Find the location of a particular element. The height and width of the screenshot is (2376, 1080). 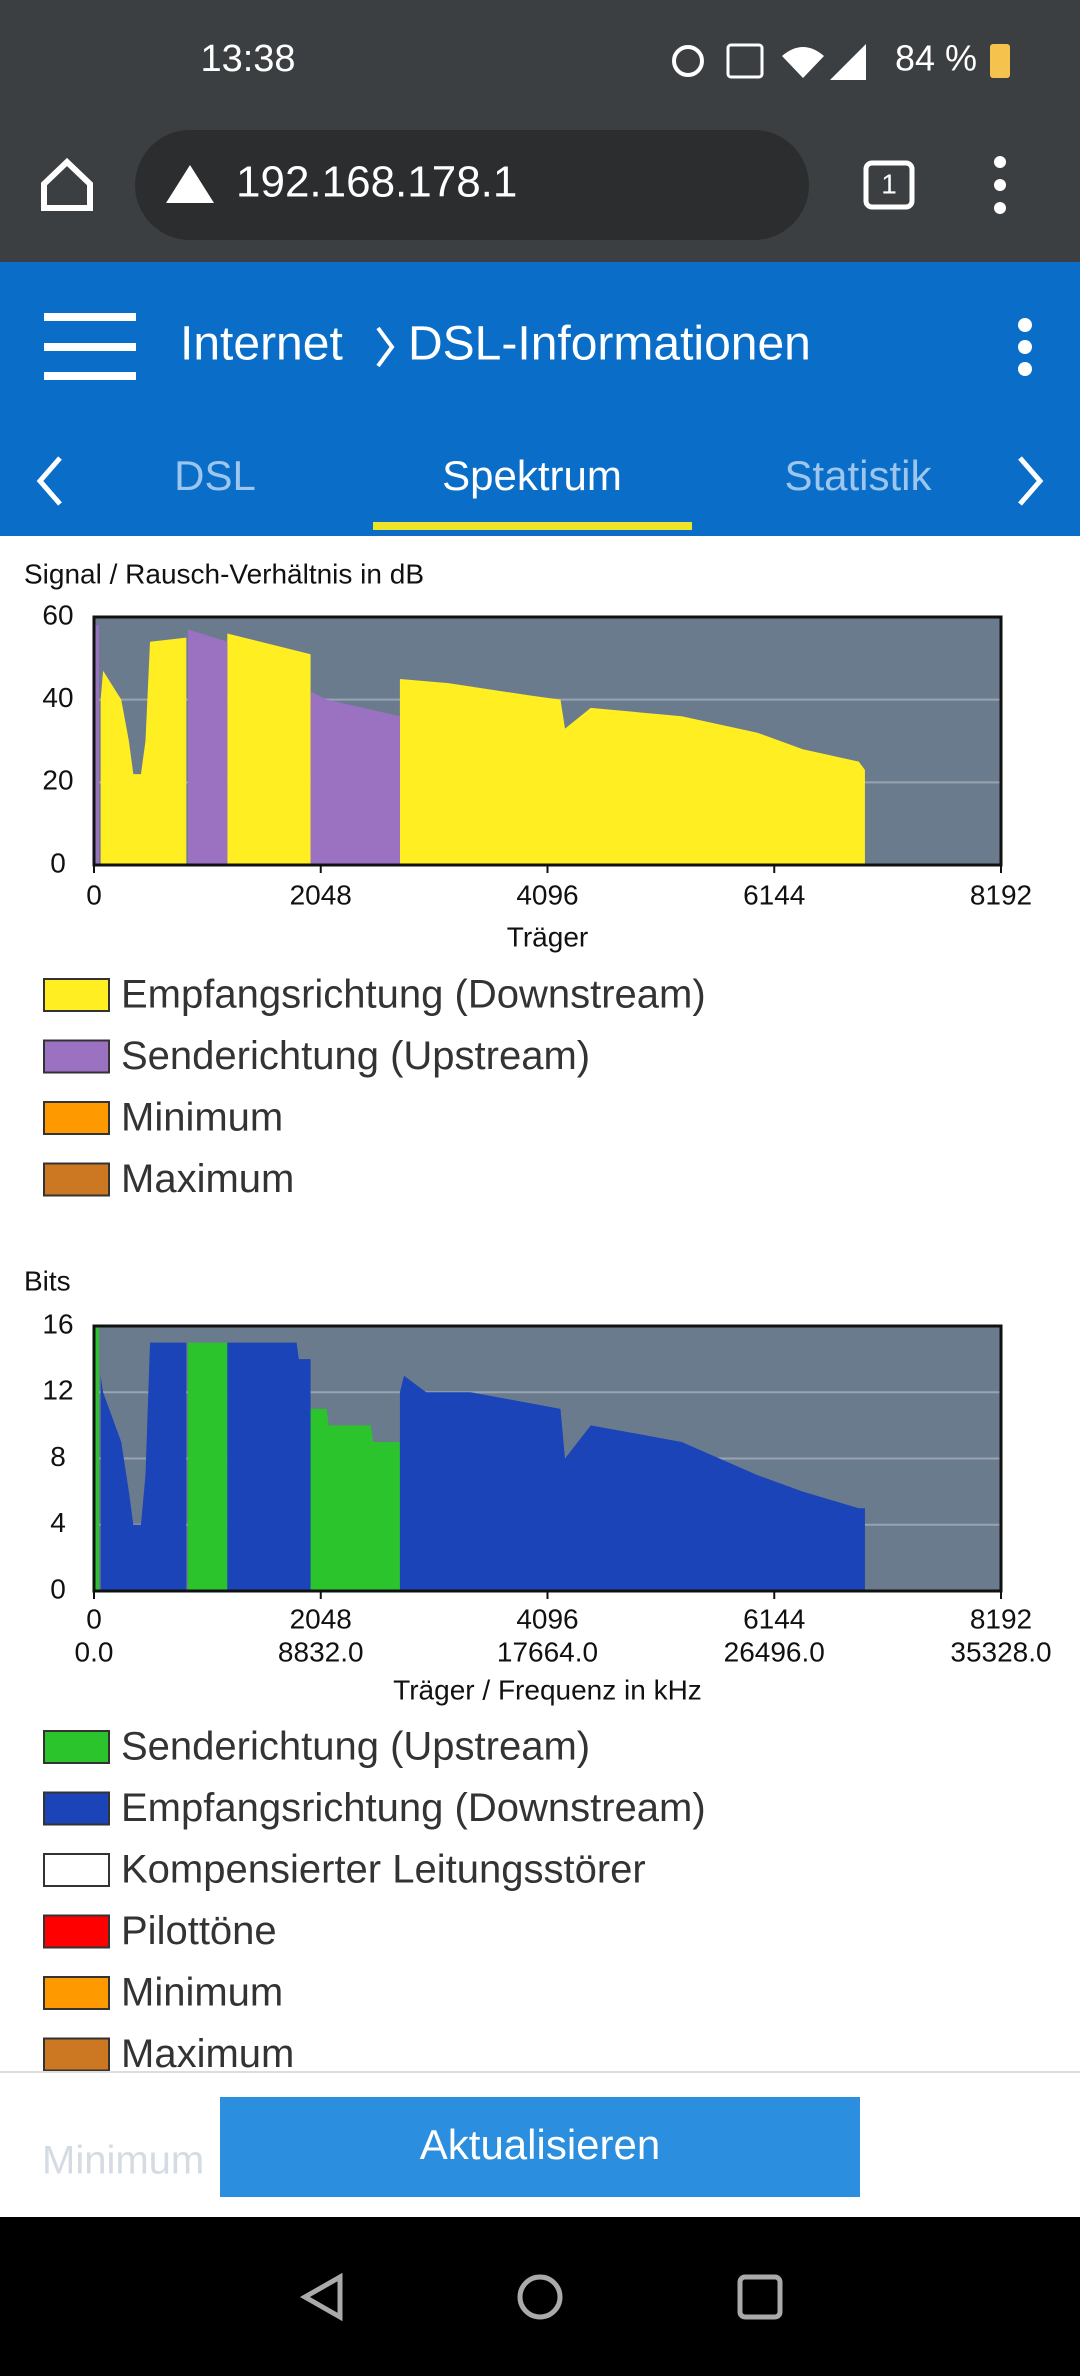

y-tick-label: 8 is located at coordinates (58, 1456).